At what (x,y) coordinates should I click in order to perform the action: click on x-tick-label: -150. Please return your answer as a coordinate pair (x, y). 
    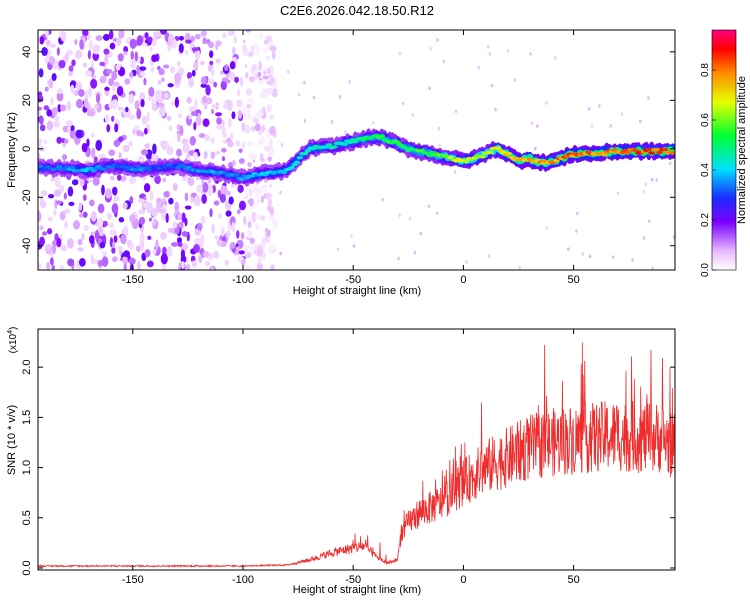
    Looking at the image, I should click on (133, 280).